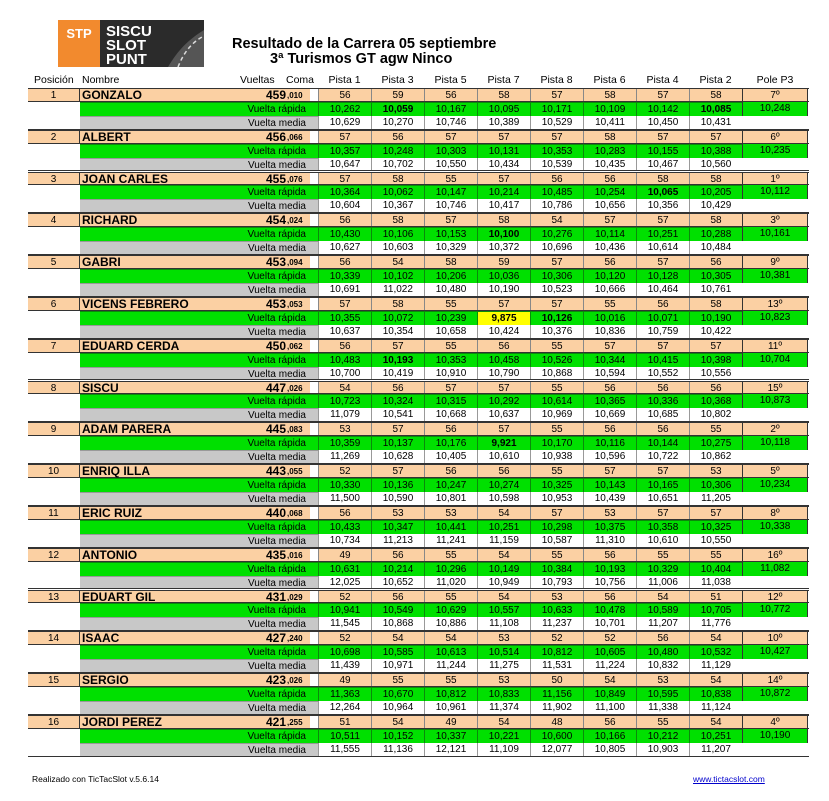 This screenshot has height=801, width=829. What do you see at coordinates (397, 108) in the screenshot?
I see `fast-lap-time: 10,059` at bounding box center [397, 108].